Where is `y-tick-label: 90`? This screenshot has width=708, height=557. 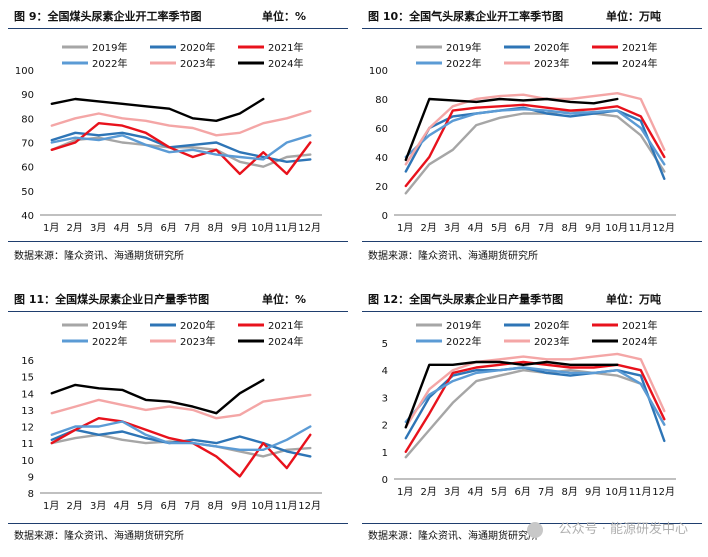 y-tick-label: 90 is located at coordinates (27, 95).